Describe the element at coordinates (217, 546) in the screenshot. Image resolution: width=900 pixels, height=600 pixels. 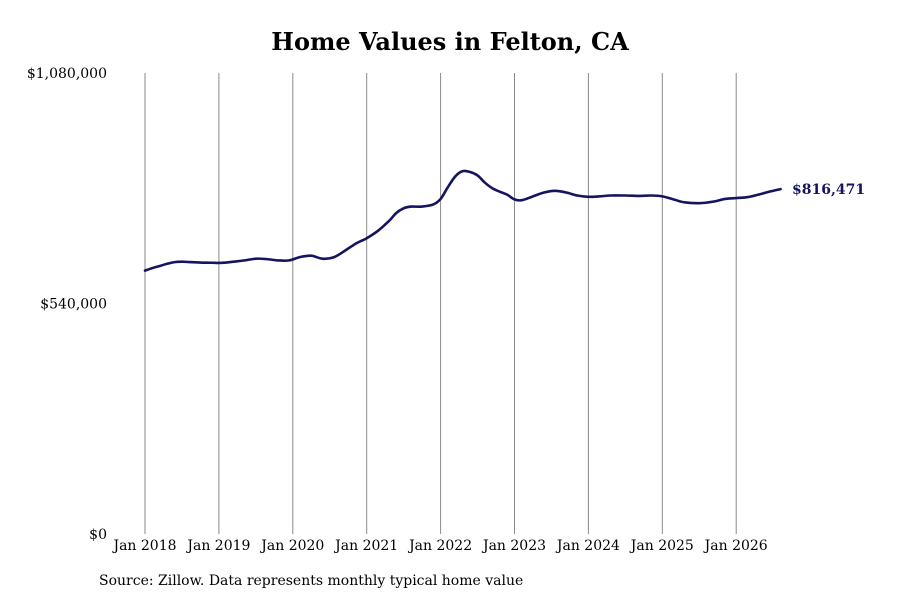
I see `x-tick-label: Jan 2019` at that location.